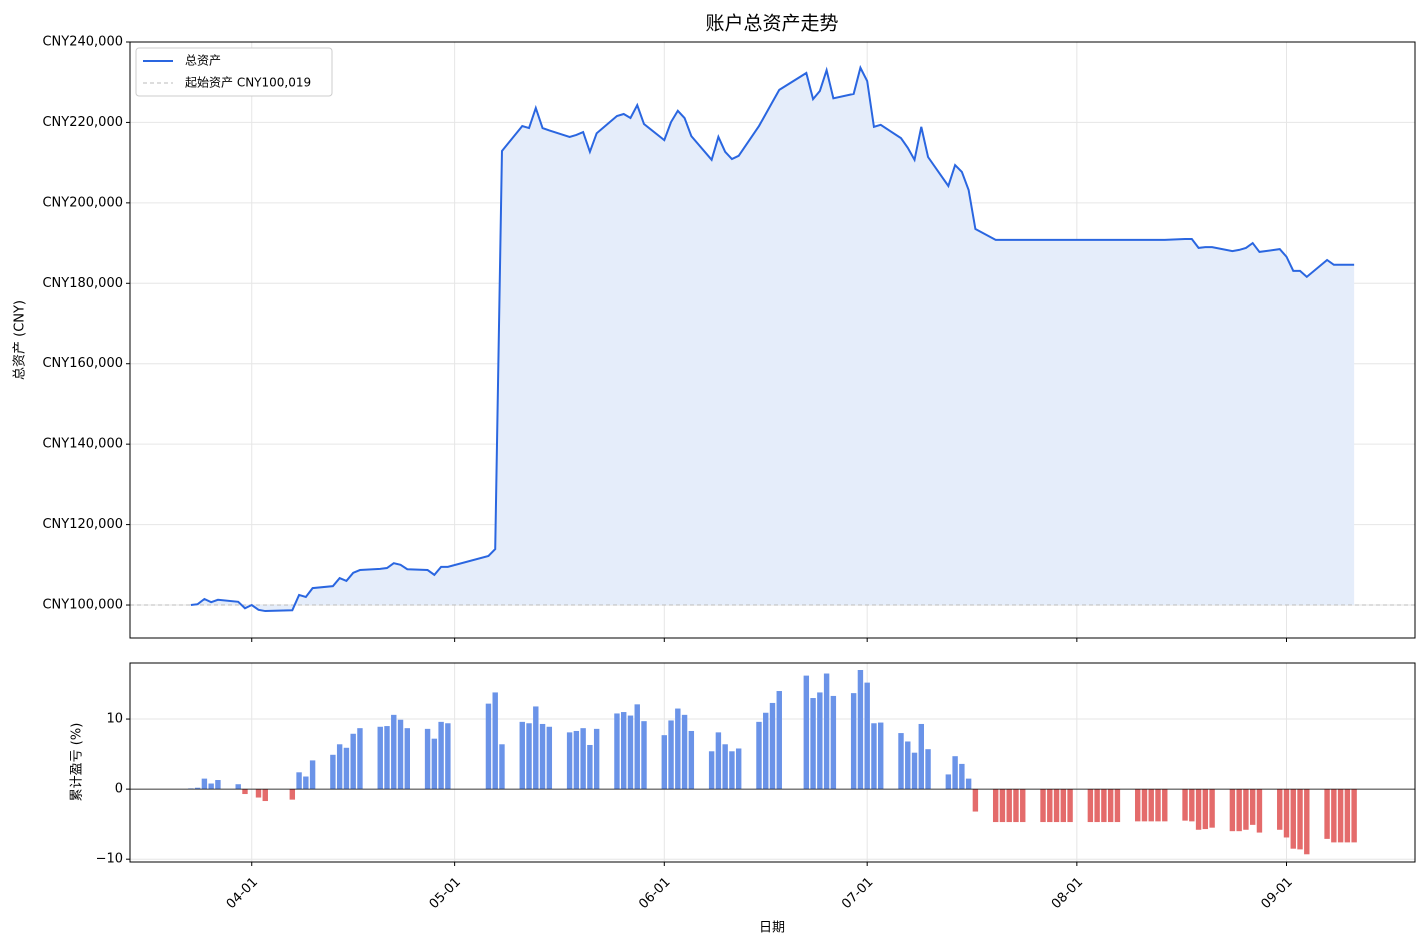 The image size is (1427, 947). What do you see at coordinates (857, 893) in the screenshot?
I see `x-tick-label: 07-01` at bounding box center [857, 893].